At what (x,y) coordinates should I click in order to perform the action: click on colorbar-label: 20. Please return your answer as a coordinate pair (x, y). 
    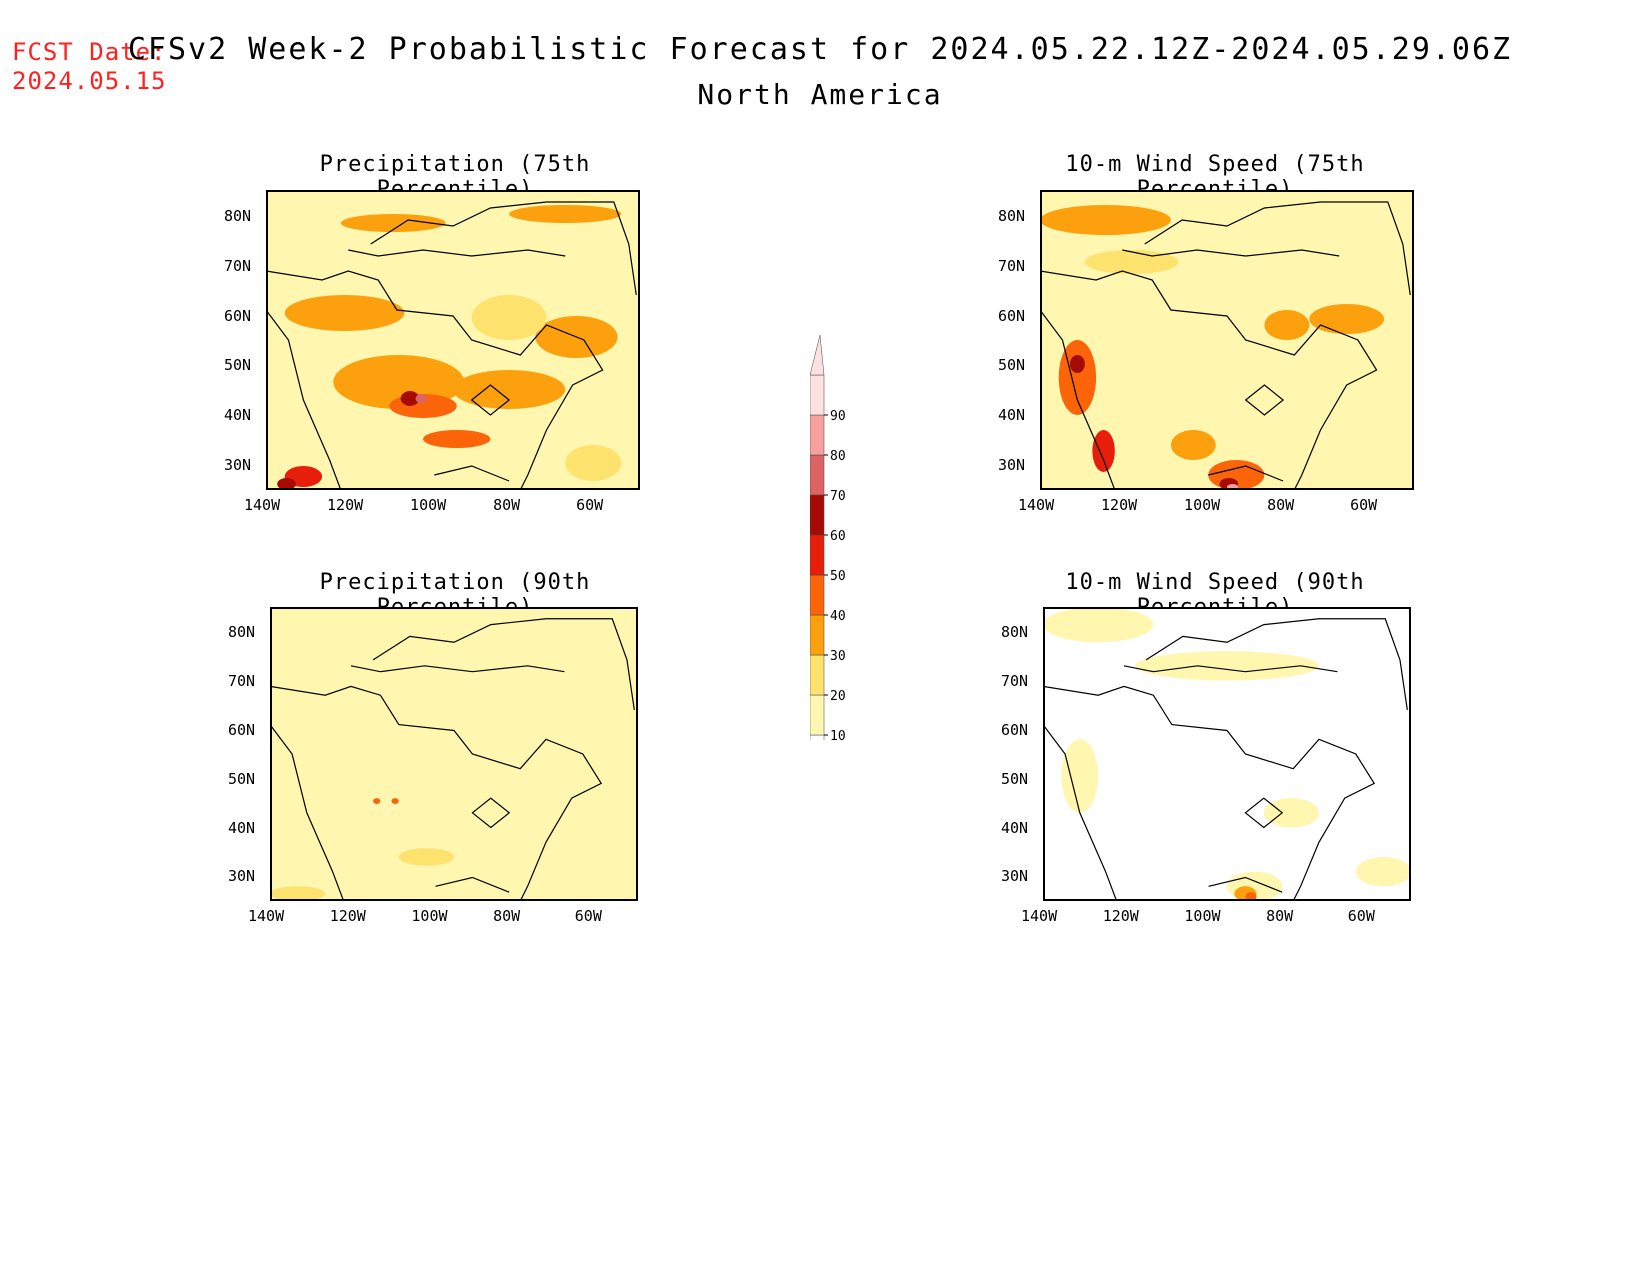
    Looking at the image, I should click on (838, 696).